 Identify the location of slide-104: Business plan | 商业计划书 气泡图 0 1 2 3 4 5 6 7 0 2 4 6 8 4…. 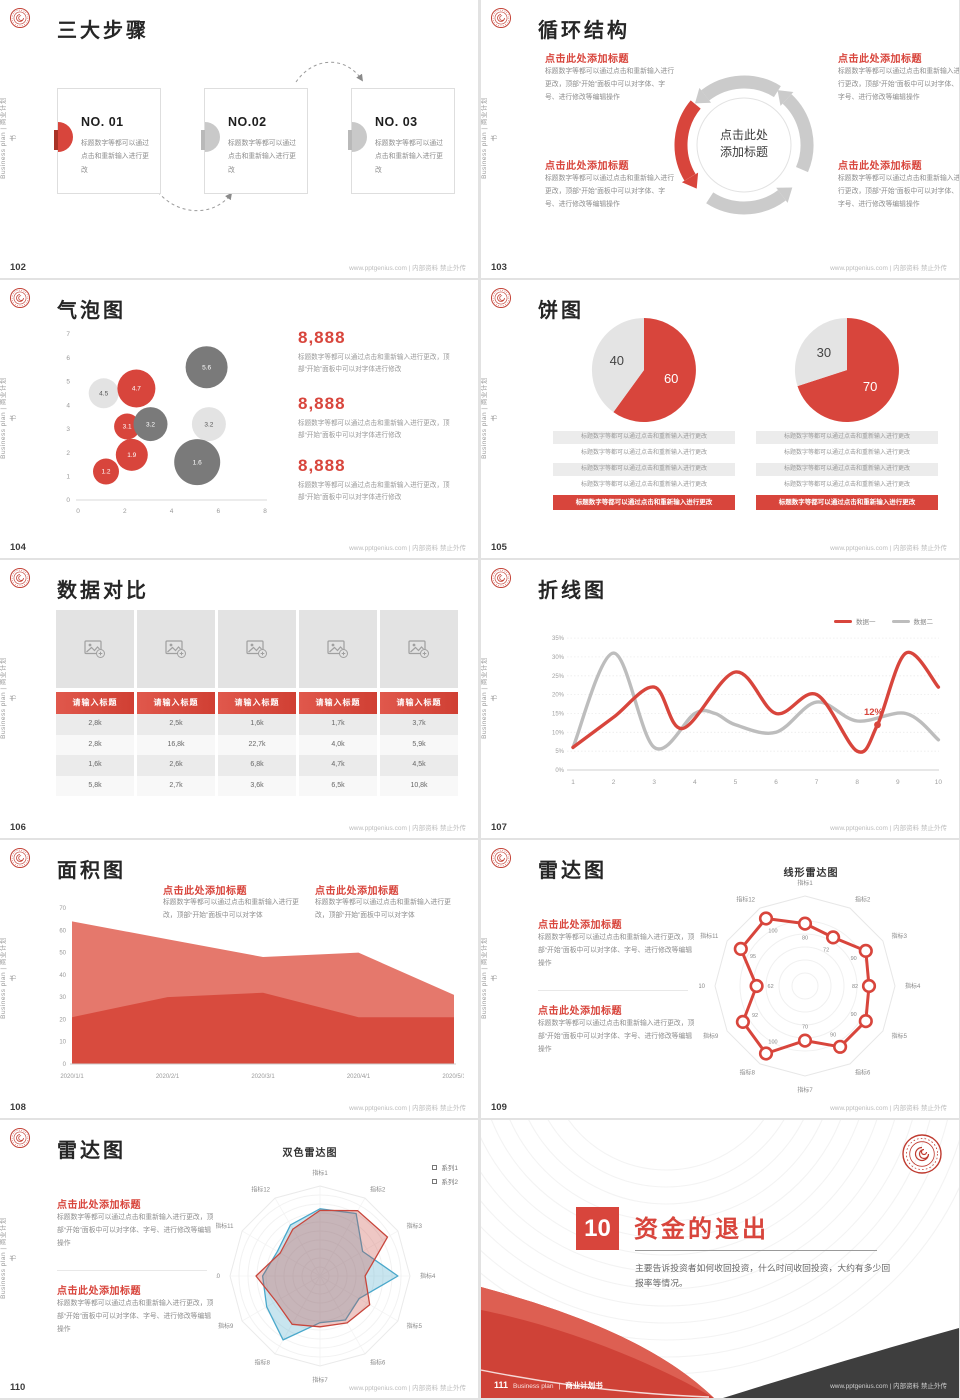
(239, 419).